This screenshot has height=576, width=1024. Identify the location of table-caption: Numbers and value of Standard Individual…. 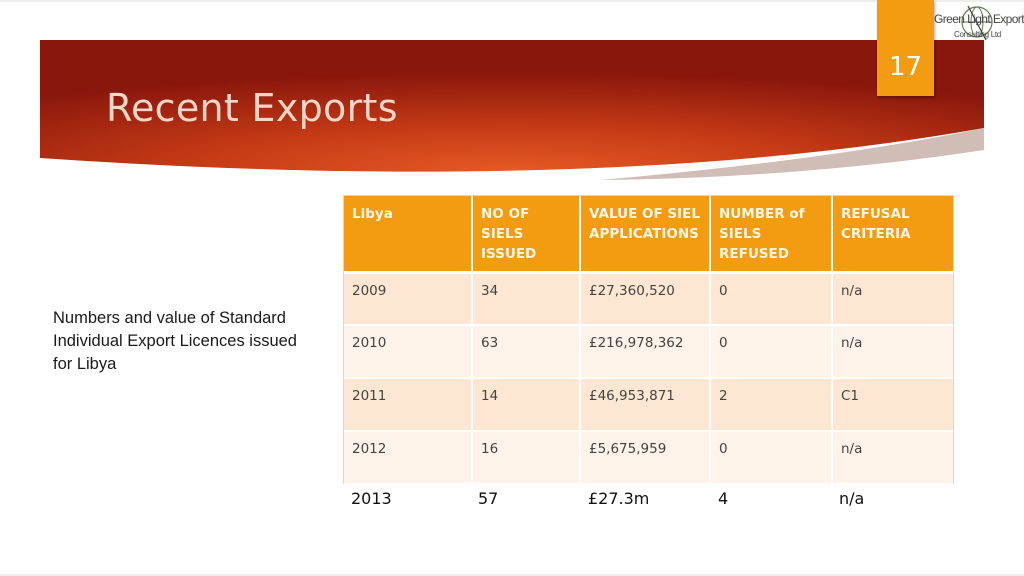
(175, 341).